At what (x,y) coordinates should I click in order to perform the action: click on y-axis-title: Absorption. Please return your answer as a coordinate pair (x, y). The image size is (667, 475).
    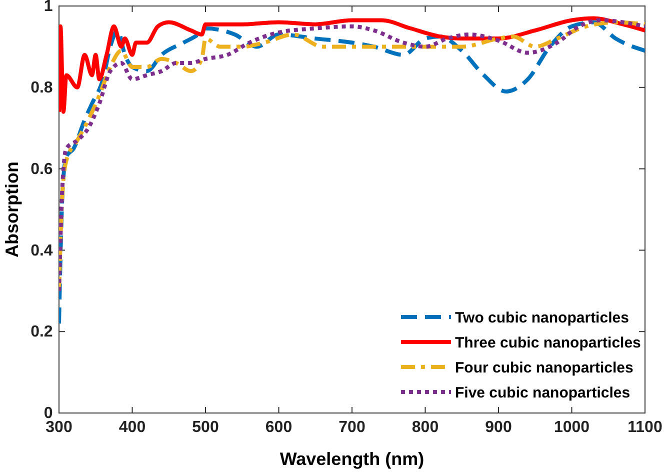
    Looking at the image, I should click on (12, 210).